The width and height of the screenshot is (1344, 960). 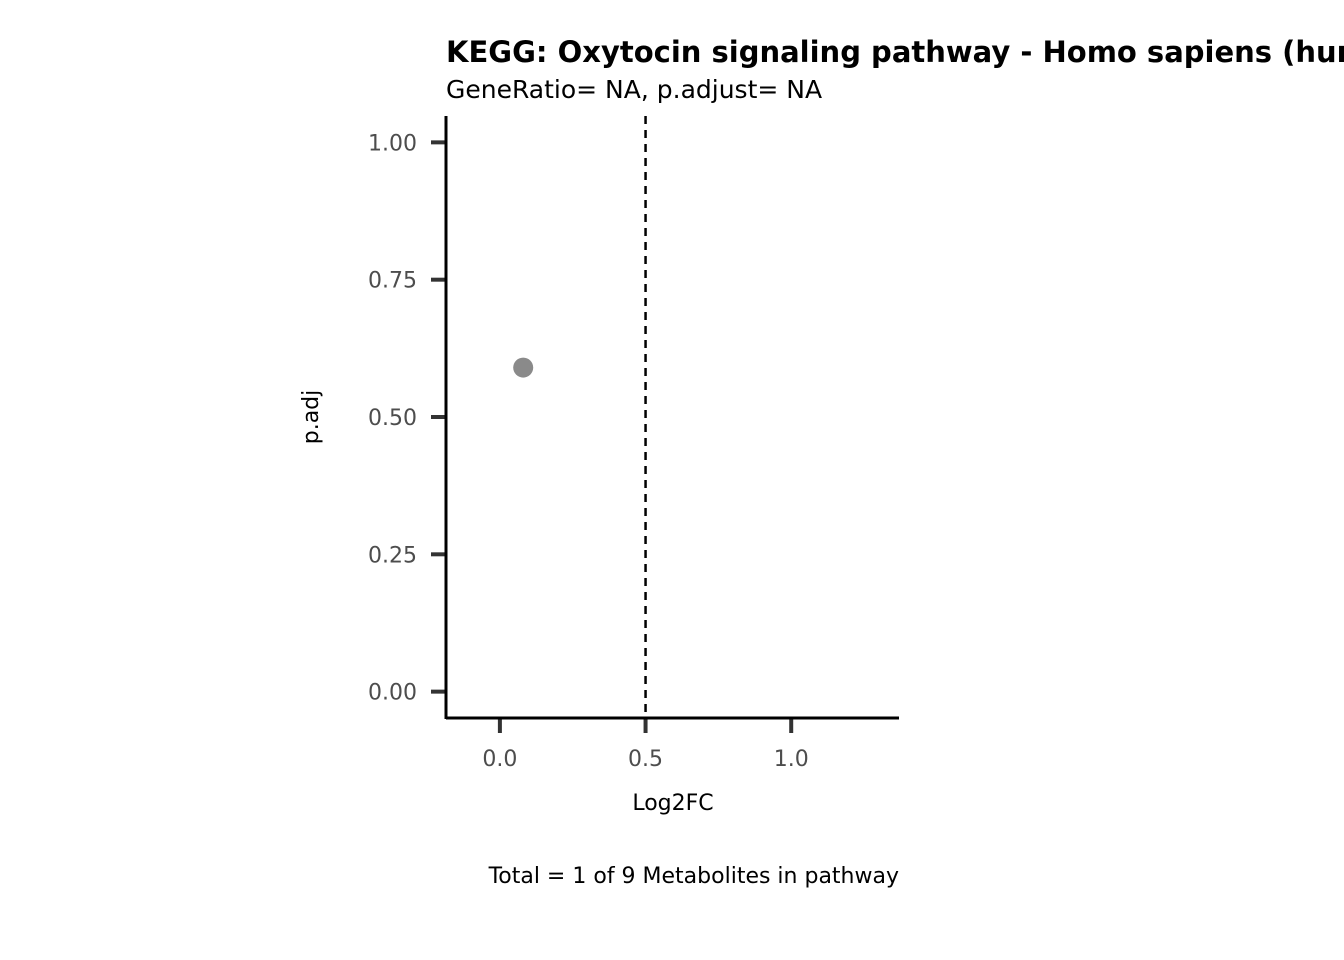 I want to click on y-axis-ticks: 0.00 0.25 0.50 0.75 1.00, so click(x=407, y=418).